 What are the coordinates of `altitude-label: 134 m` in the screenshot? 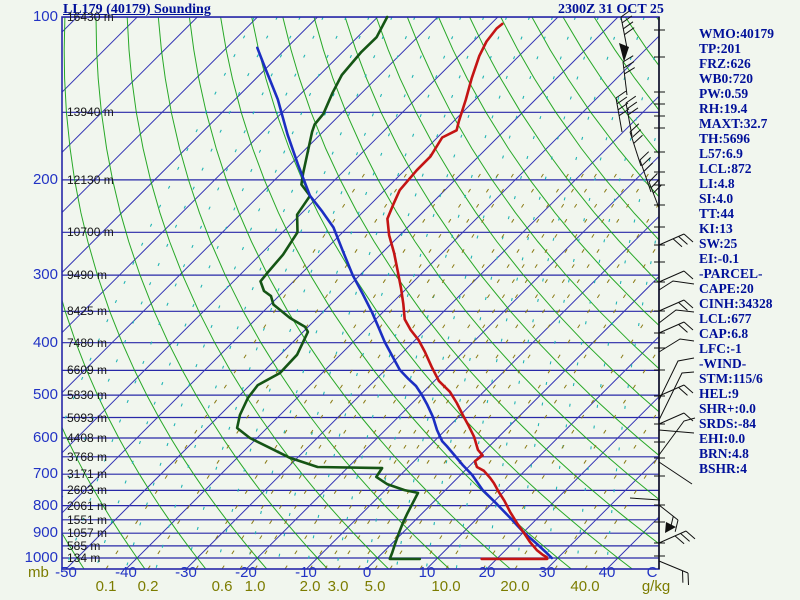 It's located at (84, 558).